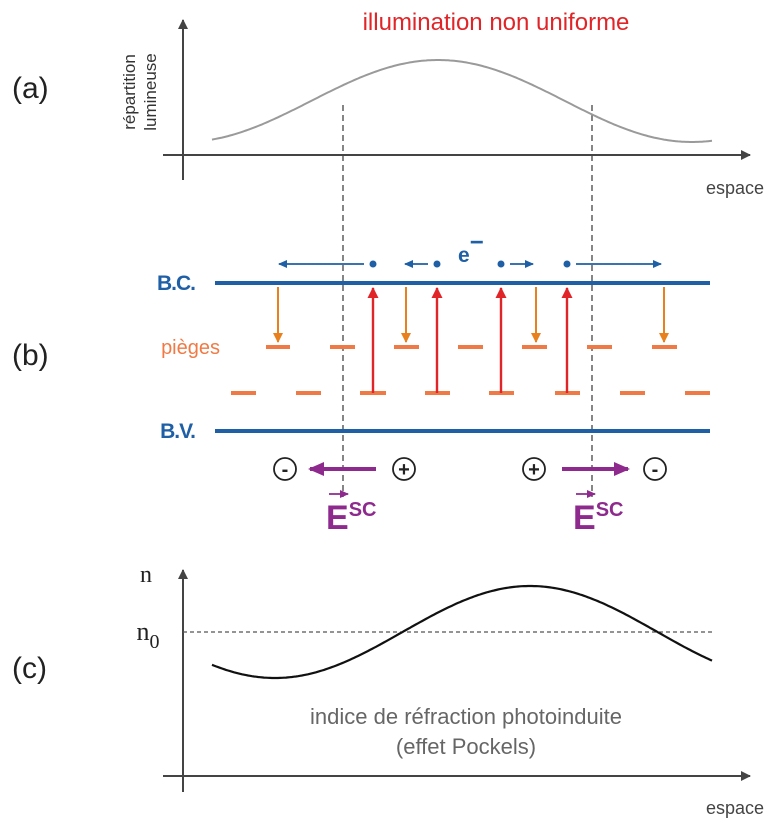 The height and width of the screenshot is (822, 768). I want to click on field-label-left: ESC, so click(351, 513).